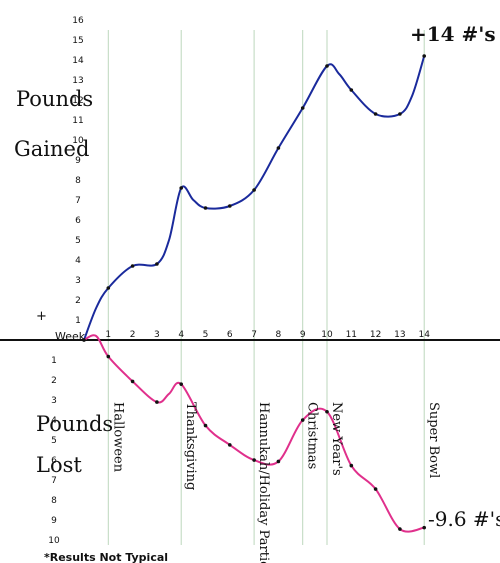 The height and width of the screenshot is (563, 500). Describe the element at coordinates (78, 321) in the screenshot. I see `y-gain-tick-label: 1` at that location.